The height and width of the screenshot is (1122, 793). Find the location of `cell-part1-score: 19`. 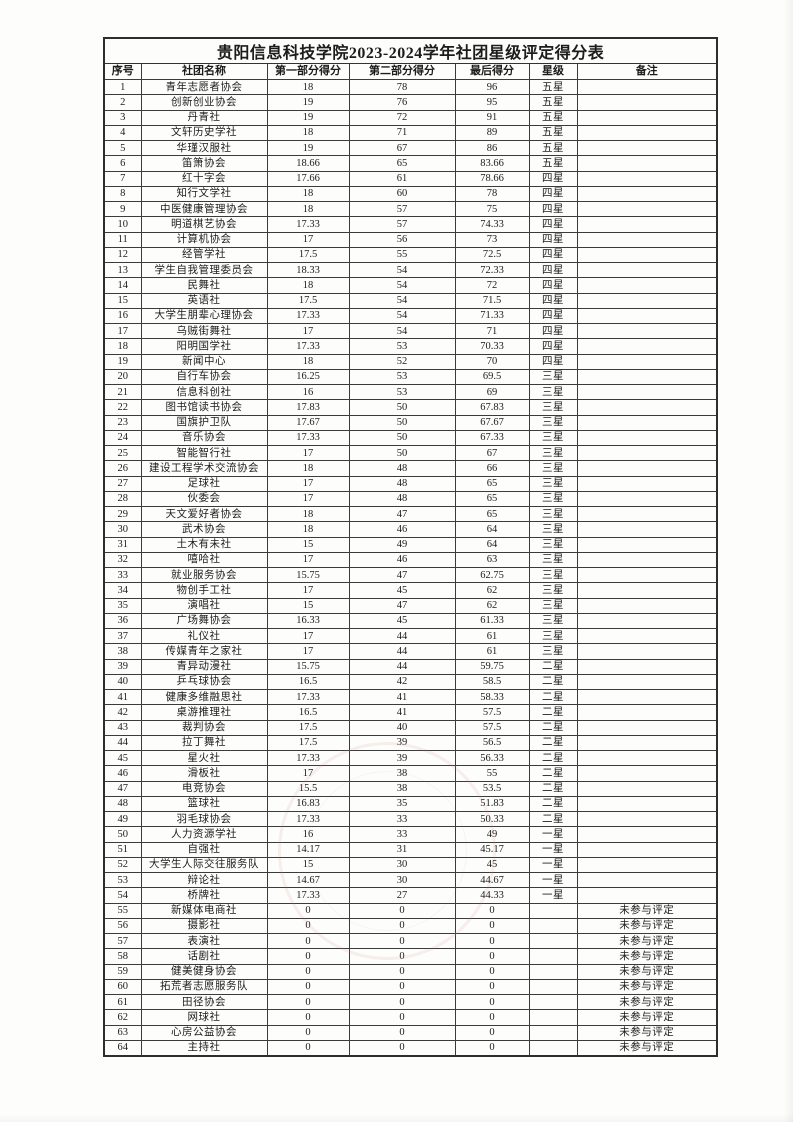

cell-part1-score: 19 is located at coordinates (308, 117).